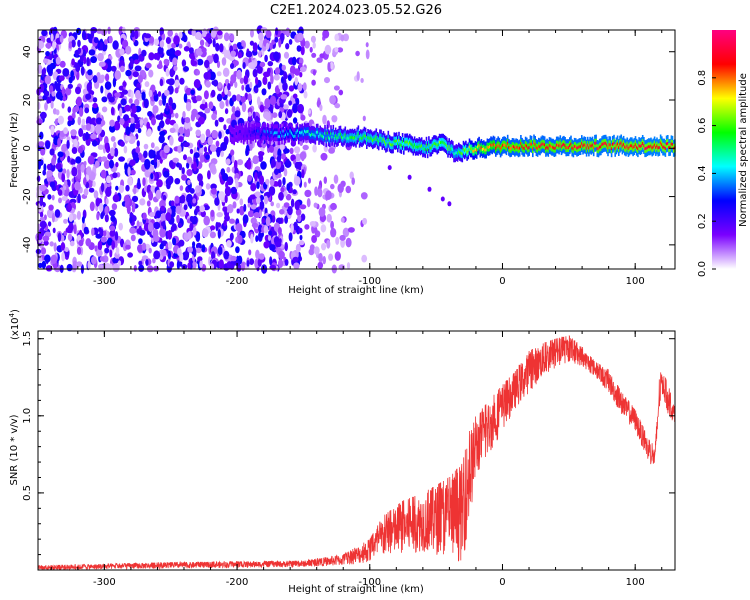 The height and width of the screenshot is (600, 750). Describe the element at coordinates (12, 314) in the screenshot. I see `snr-multiplier-exp: 4` at that location.